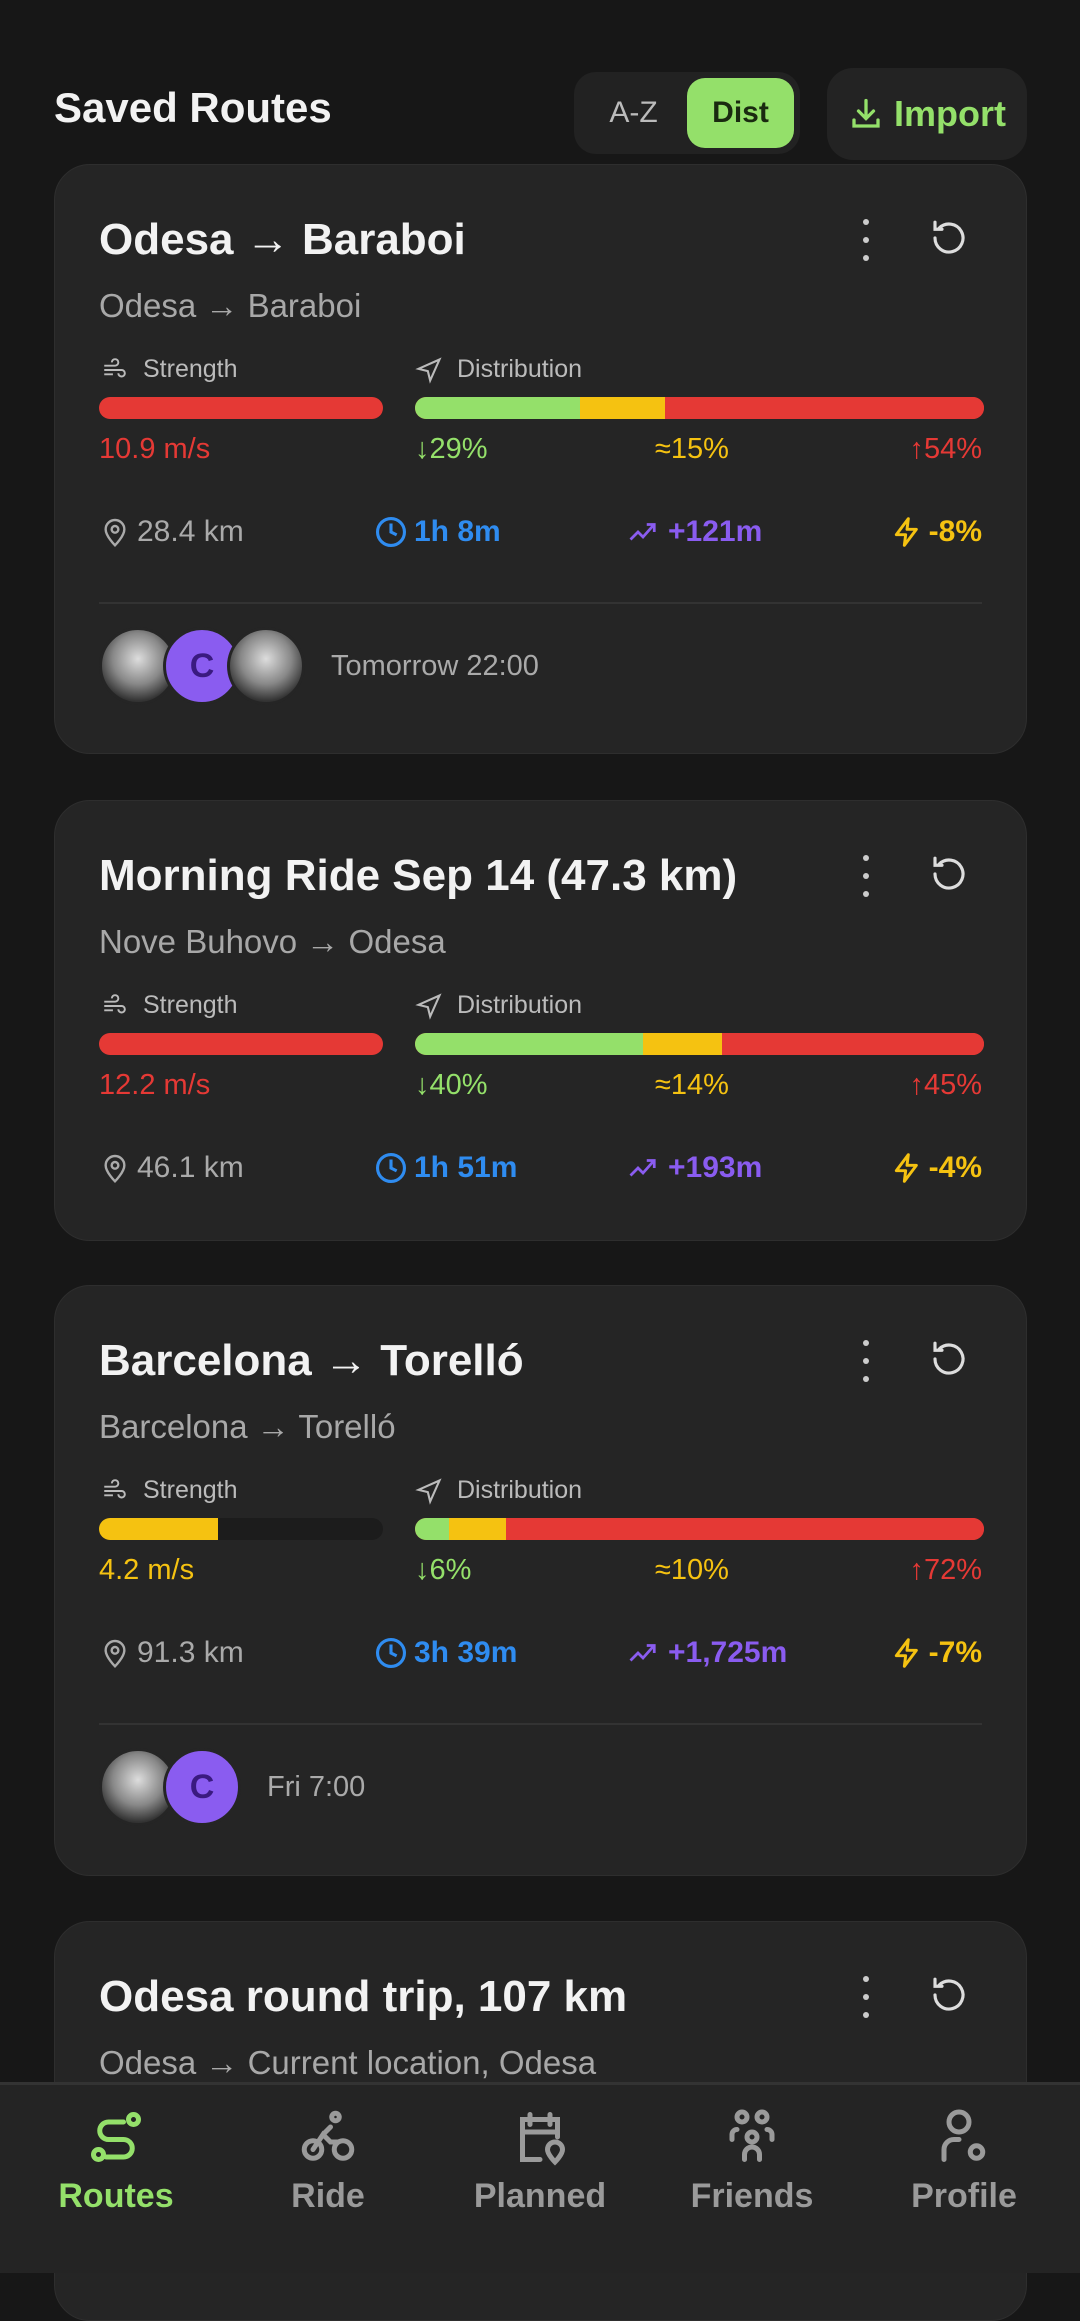 The width and height of the screenshot is (1080, 2321). I want to click on avatar, so click(266, 666).